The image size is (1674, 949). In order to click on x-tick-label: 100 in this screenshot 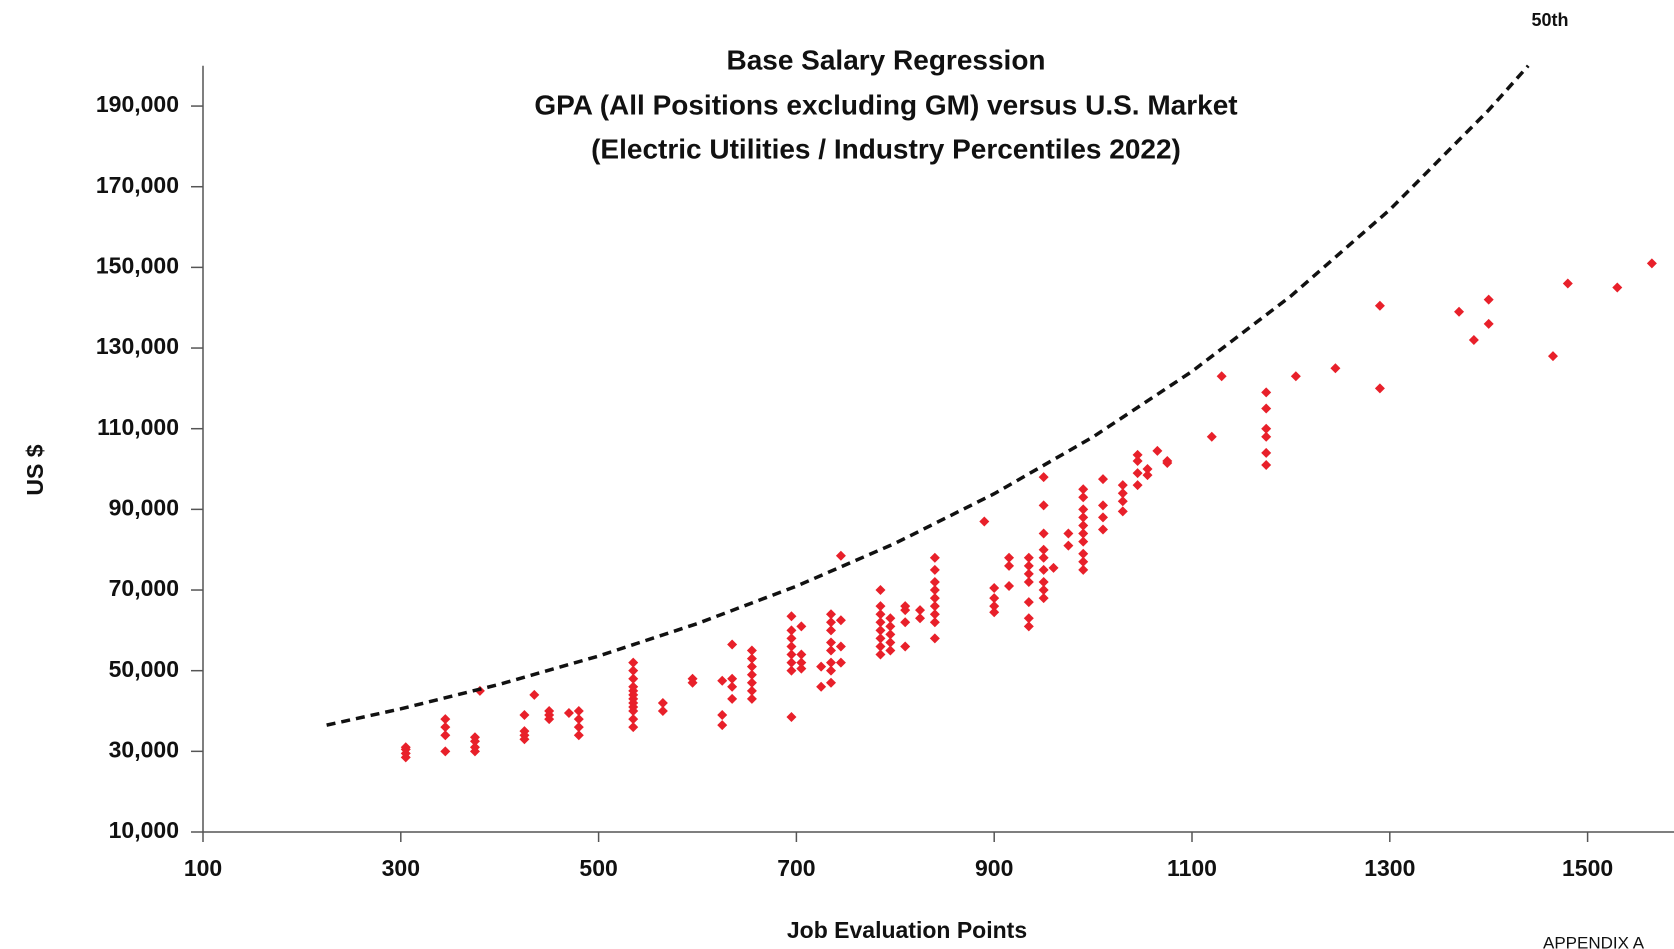, I will do `click(203, 868)`.